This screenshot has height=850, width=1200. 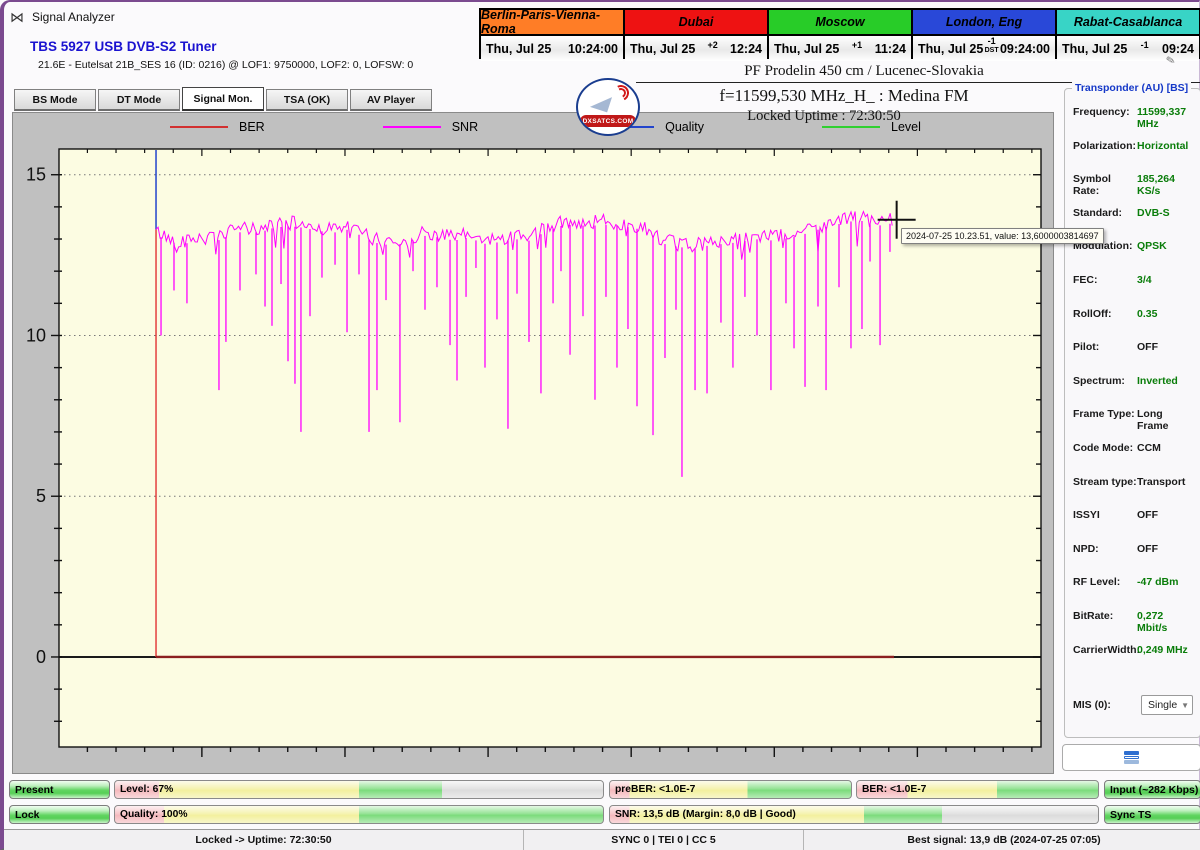 I want to click on mis-select: Single ▼, so click(x=1167, y=705).